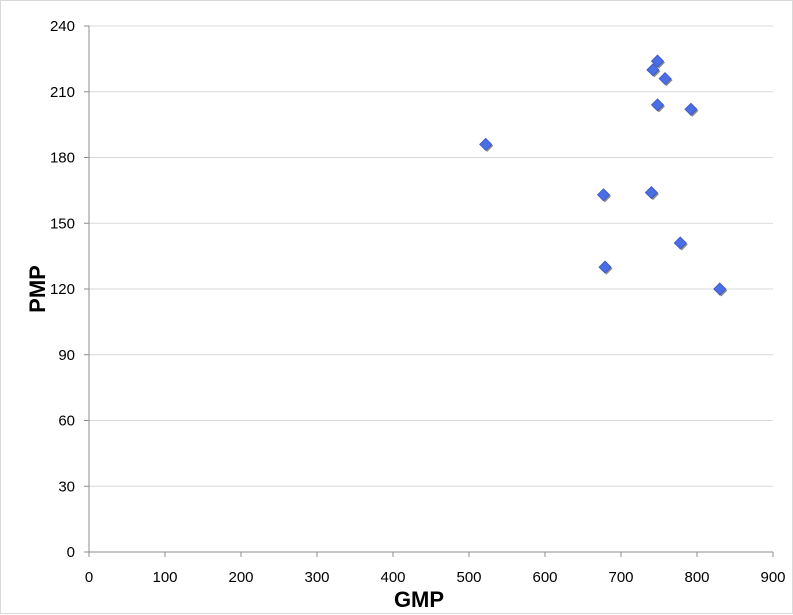 The image size is (793, 615). What do you see at coordinates (468, 577) in the screenshot?
I see `x-tick-label: 500` at bounding box center [468, 577].